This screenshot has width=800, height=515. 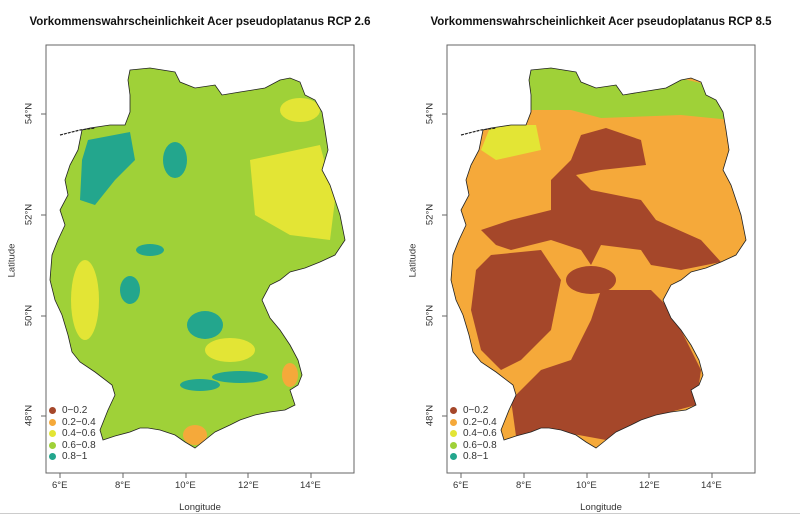 What do you see at coordinates (400, 513) in the screenshot?
I see `divider` at bounding box center [400, 513].